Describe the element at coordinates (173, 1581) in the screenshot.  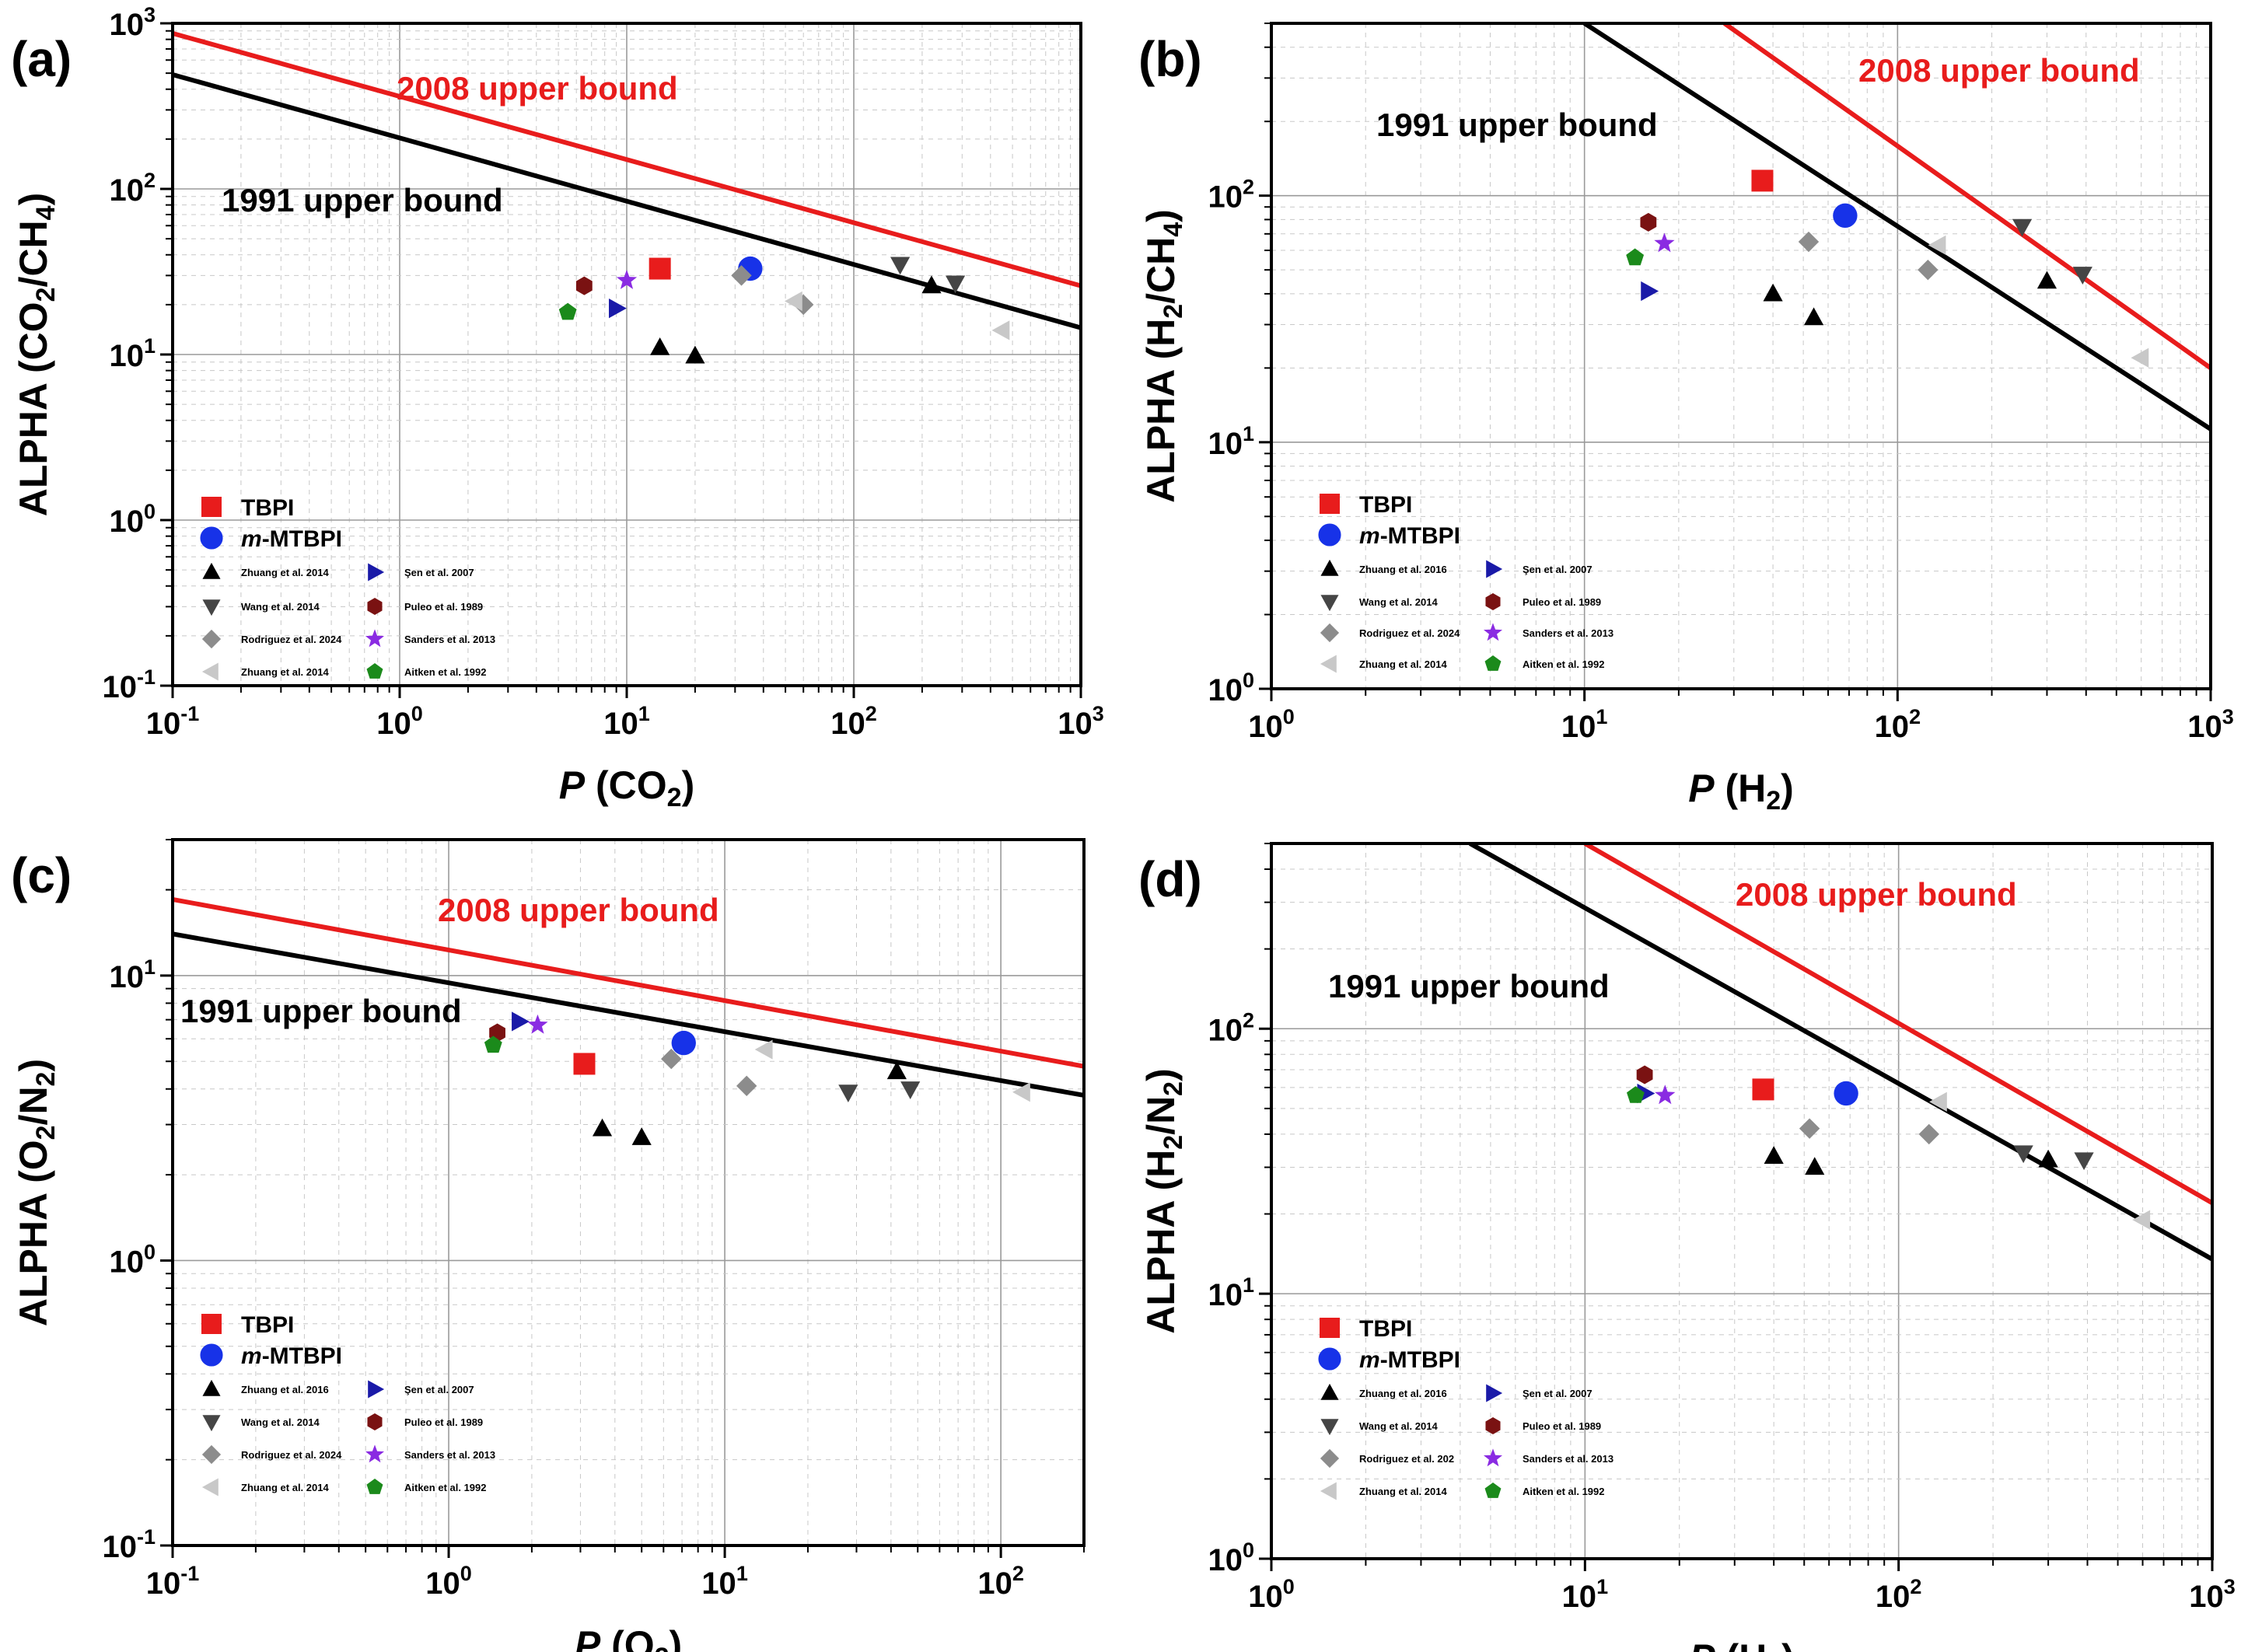
I see `x-tick-label: 10⁻¹` at that location.